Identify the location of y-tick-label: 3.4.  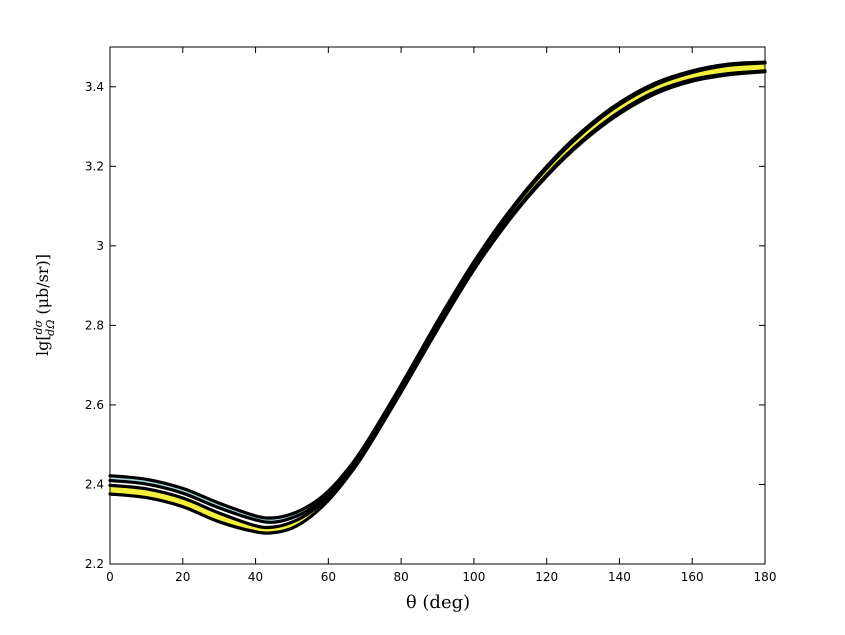
(94, 87).